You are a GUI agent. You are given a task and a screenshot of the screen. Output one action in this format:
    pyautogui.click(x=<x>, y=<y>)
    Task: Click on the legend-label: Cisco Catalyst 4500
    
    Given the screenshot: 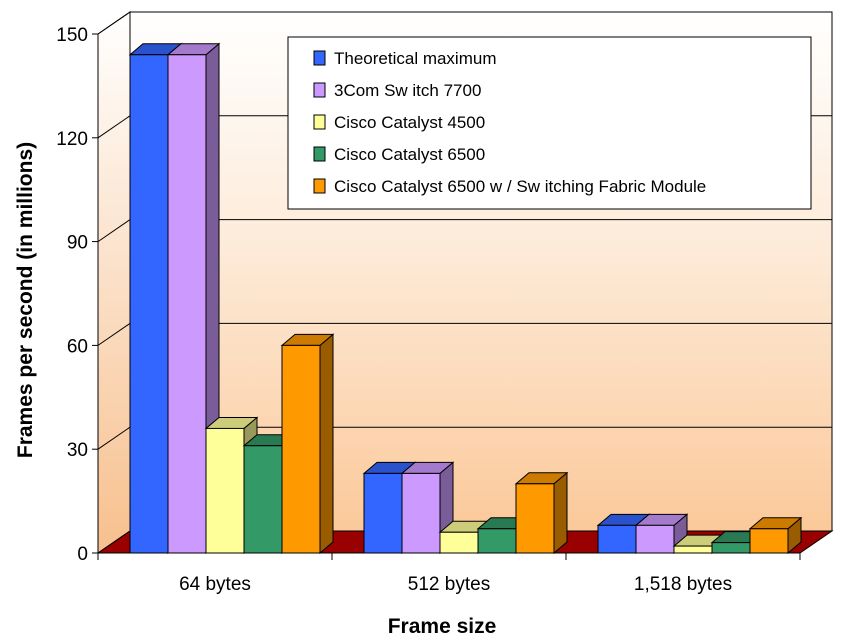 What is the action you would take?
    pyautogui.click(x=409, y=122)
    